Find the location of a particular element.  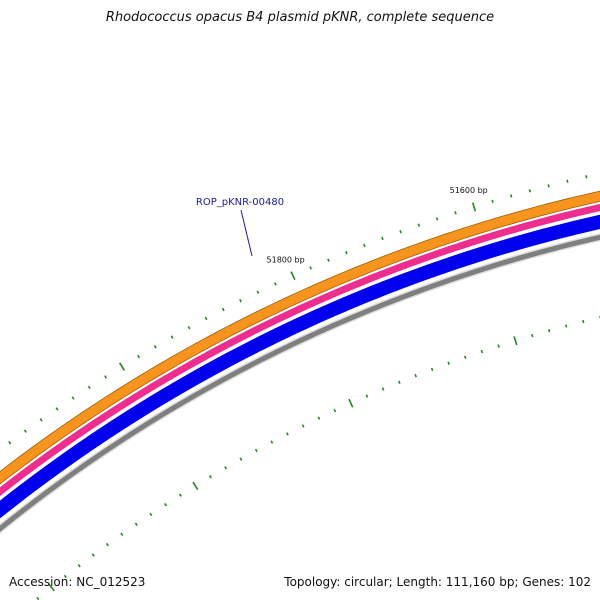

accession-text: Accession: NC_012523 is located at coordinates (77, 582).